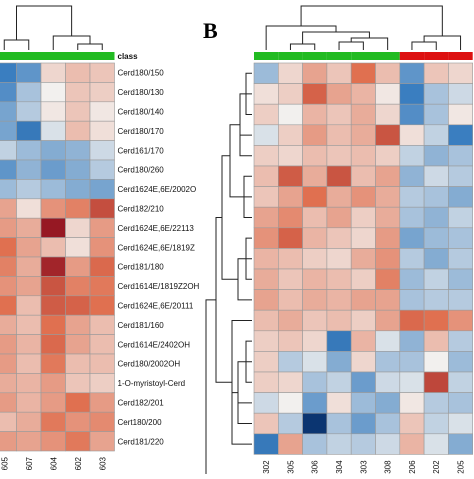 The width and height of the screenshot is (474, 479). I want to click on panel-a-row-label: Cerd181/220, so click(141, 441).